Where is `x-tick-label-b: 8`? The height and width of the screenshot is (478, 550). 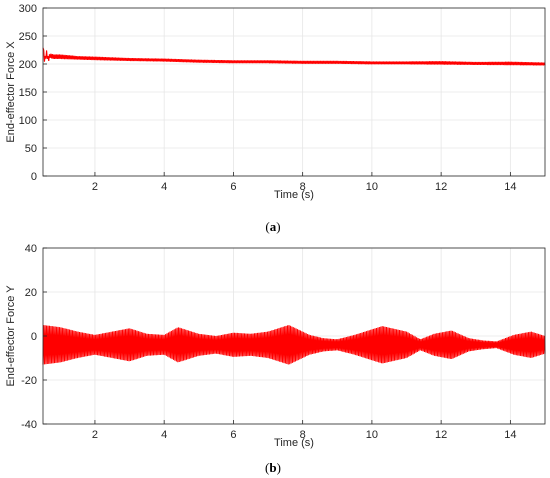
x-tick-label-b: 8 is located at coordinates (303, 435).